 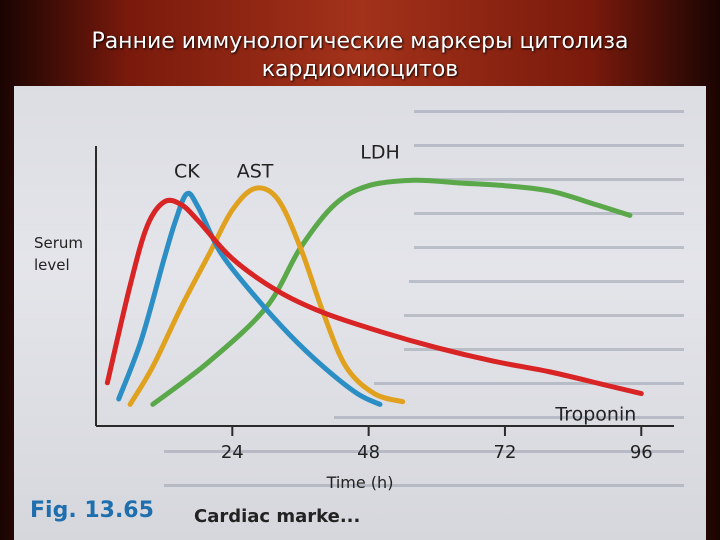 I want to click on series-line-ck, so click(x=249, y=298).